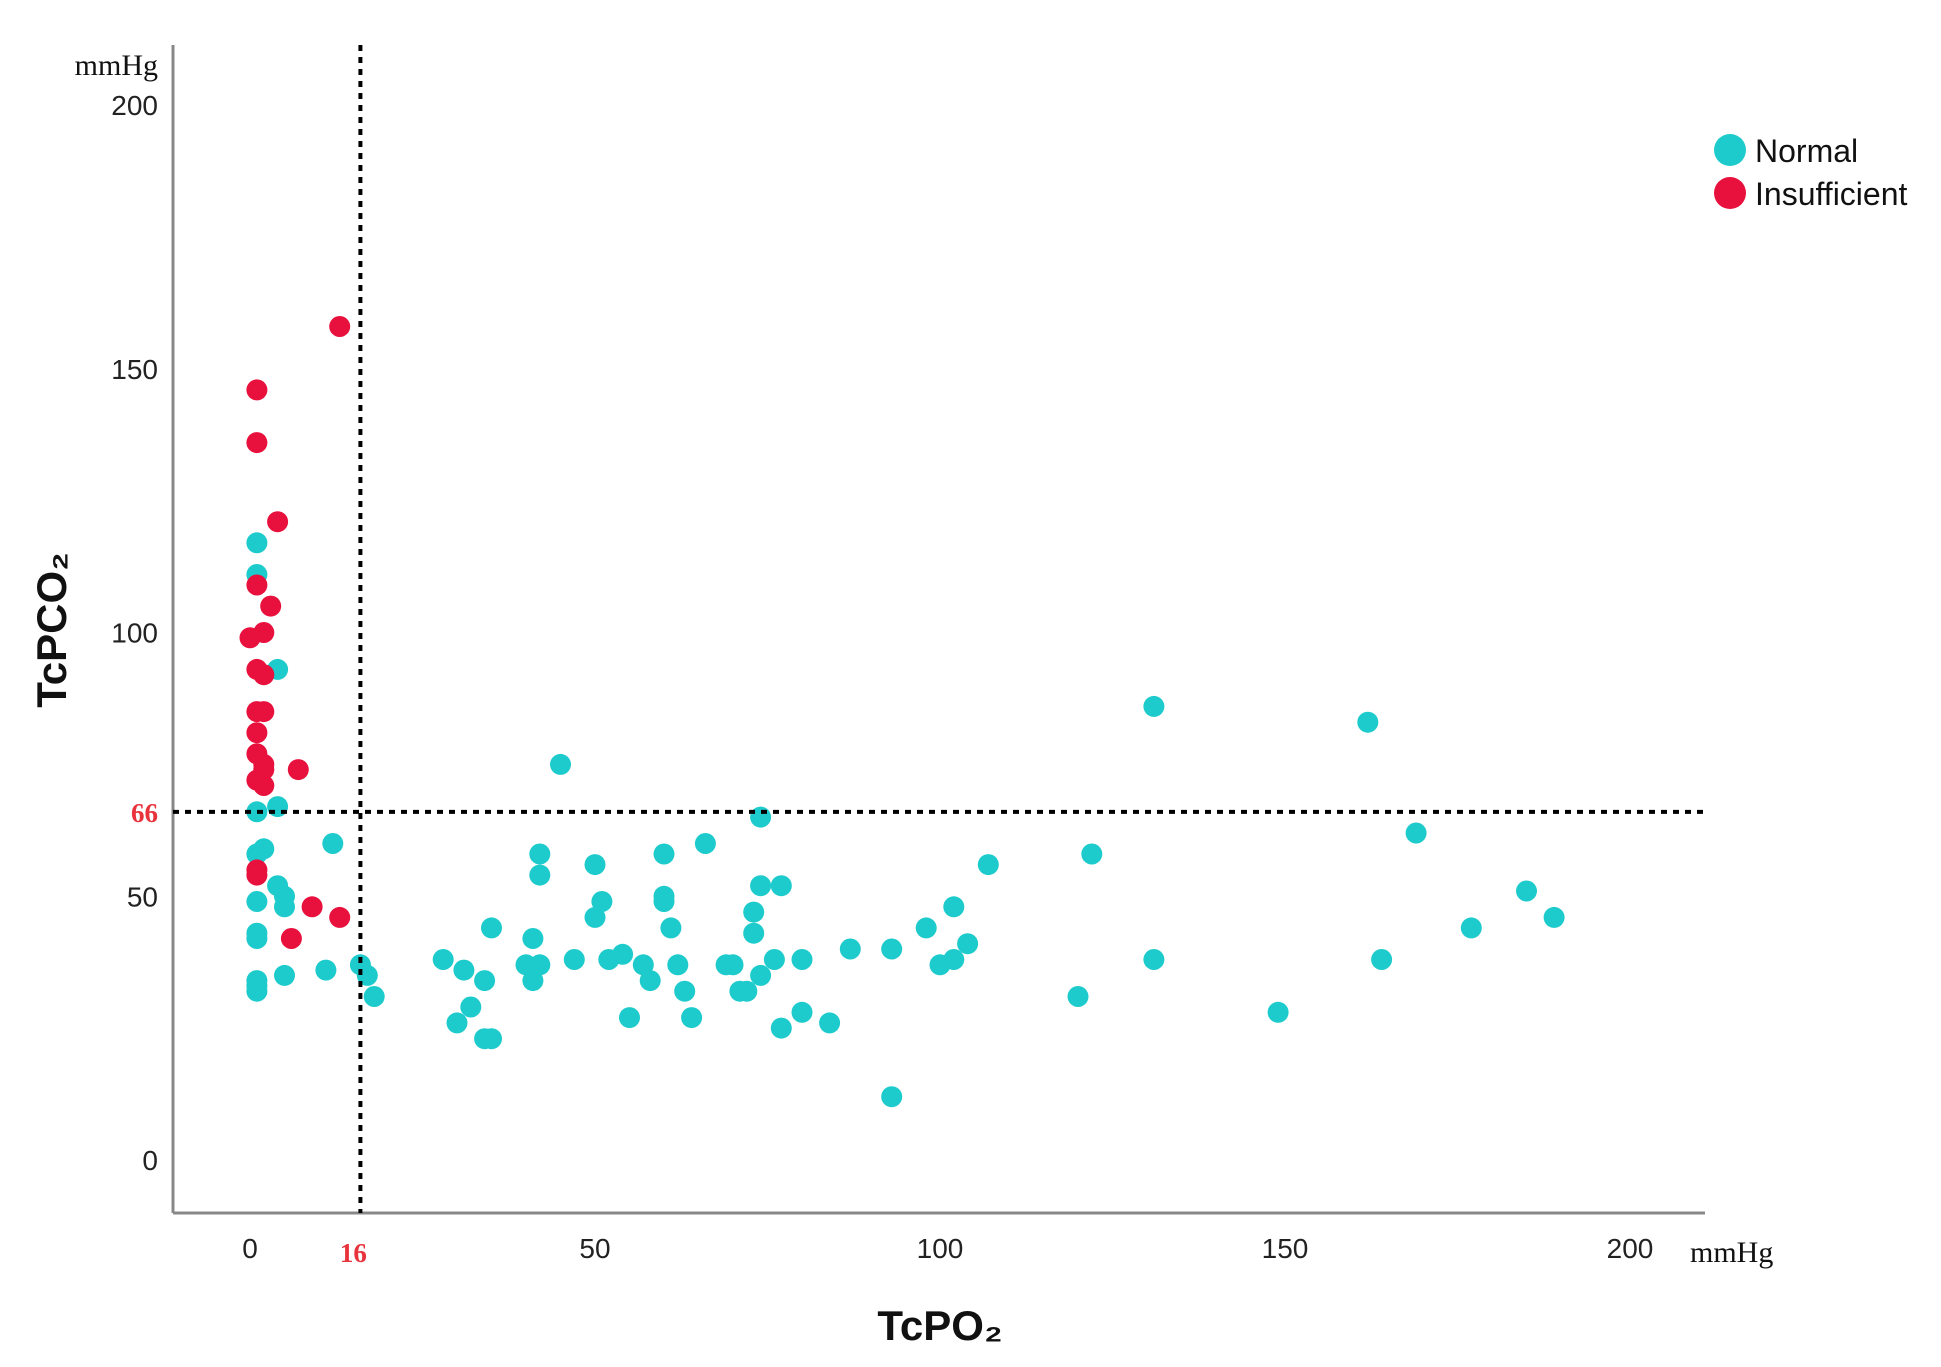 The height and width of the screenshot is (1367, 1941). What do you see at coordinates (116, 65) in the screenshot?
I see `y-unit-label: mmHg` at bounding box center [116, 65].